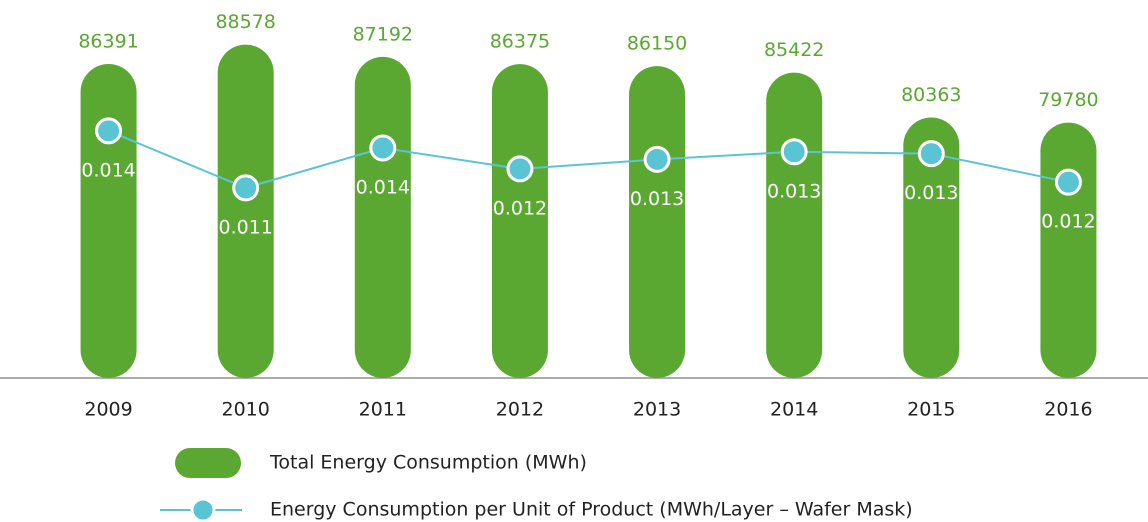 The height and width of the screenshot is (522, 1148). What do you see at coordinates (245, 22) in the screenshot?
I see `bar-value-label: 88578` at bounding box center [245, 22].